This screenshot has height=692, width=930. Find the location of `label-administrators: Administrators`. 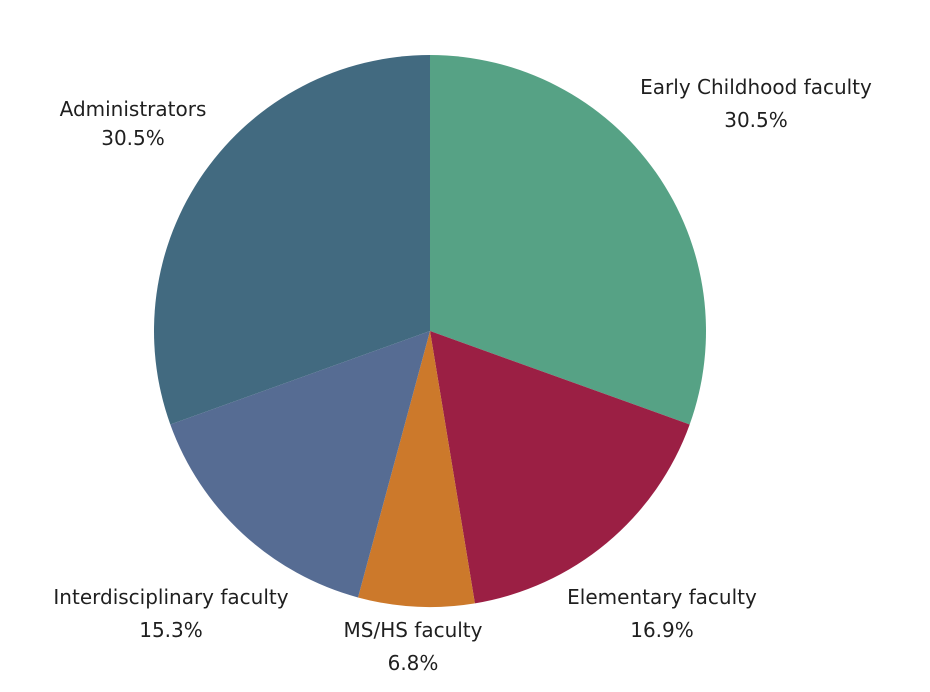

label-administrators: Administrators is located at coordinates (133, 109).